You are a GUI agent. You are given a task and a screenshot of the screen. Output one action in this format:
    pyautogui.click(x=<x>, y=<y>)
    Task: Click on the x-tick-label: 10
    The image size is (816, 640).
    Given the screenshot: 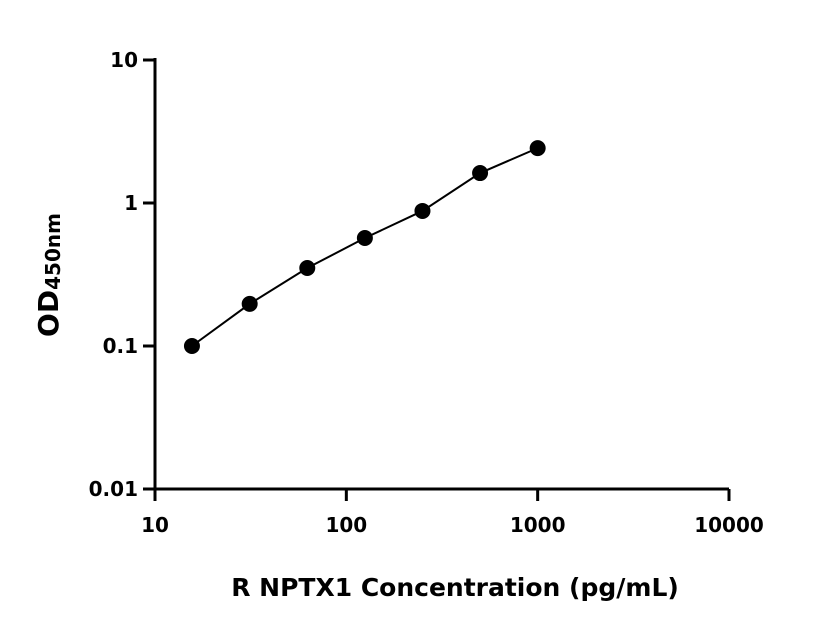 What is the action you would take?
    pyautogui.click(x=155, y=525)
    